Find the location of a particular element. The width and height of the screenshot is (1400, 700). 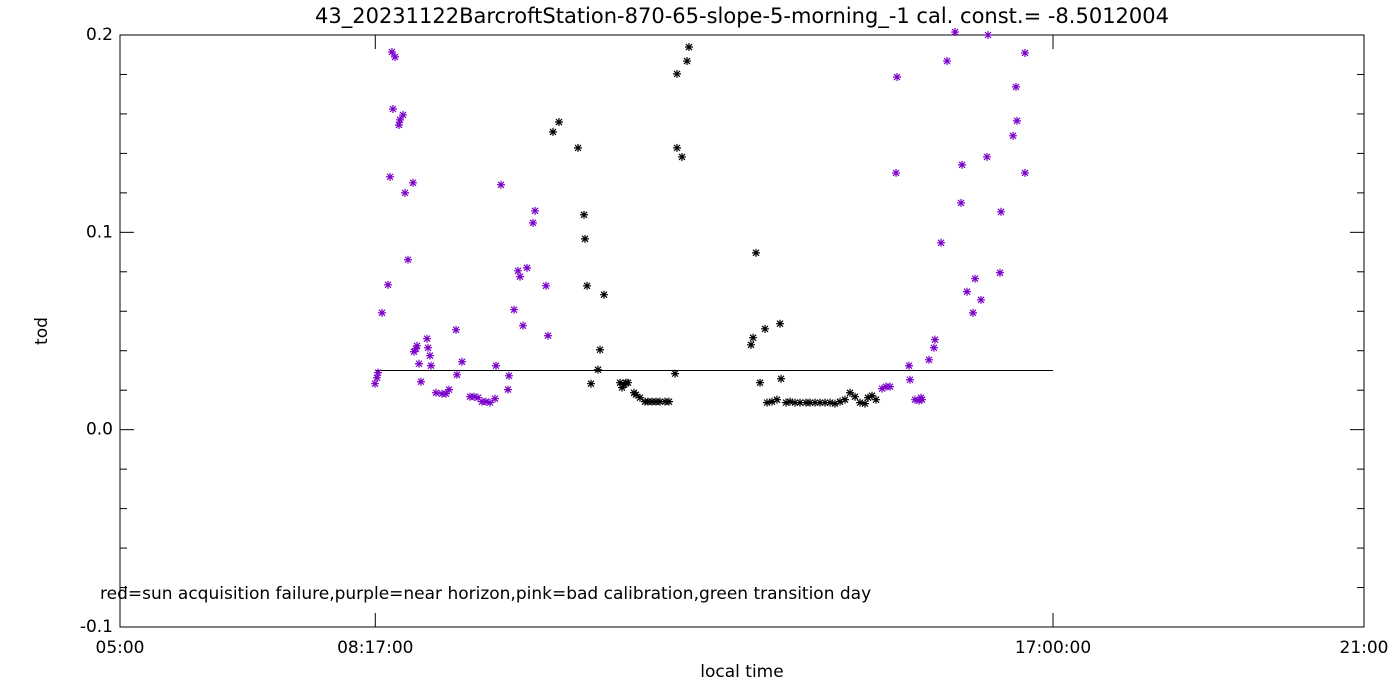

y-tick-label: -0.1 is located at coordinates (96, 627).